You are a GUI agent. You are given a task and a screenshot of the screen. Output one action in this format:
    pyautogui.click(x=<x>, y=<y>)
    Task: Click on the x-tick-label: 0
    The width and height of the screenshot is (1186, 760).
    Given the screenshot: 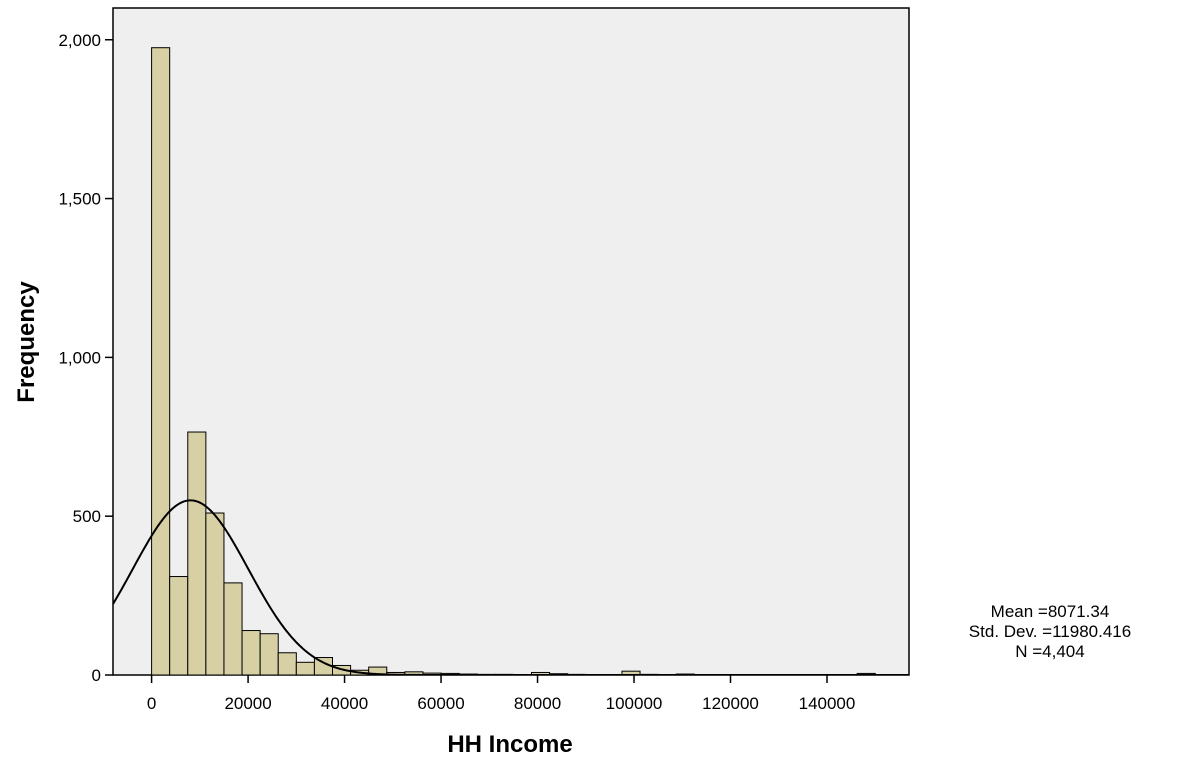 What is the action you would take?
    pyautogui.click(x=151, y=703)
    